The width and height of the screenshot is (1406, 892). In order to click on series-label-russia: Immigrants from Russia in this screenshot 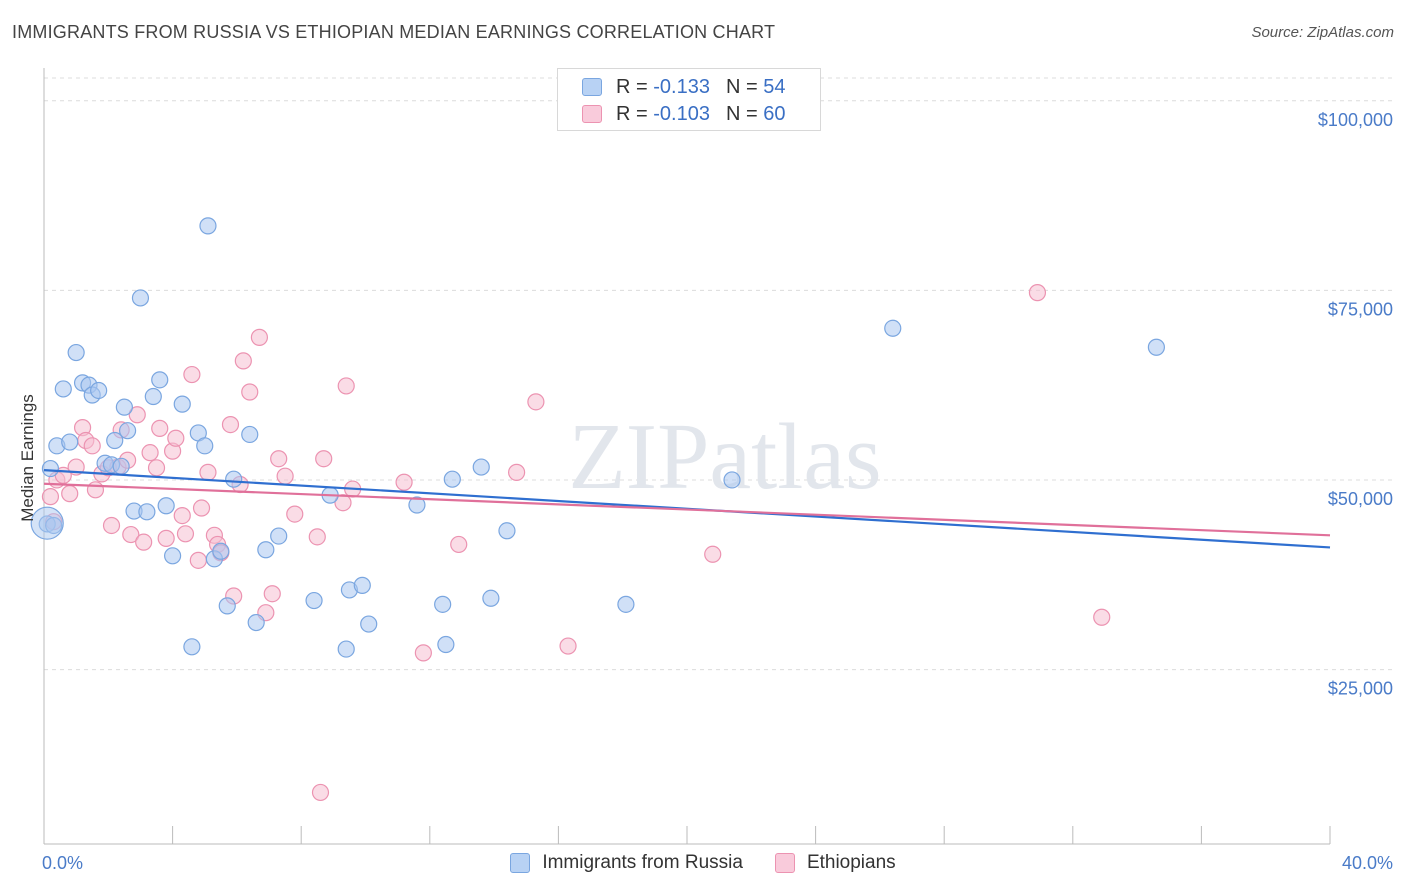, I will do `click(642, 862)`.